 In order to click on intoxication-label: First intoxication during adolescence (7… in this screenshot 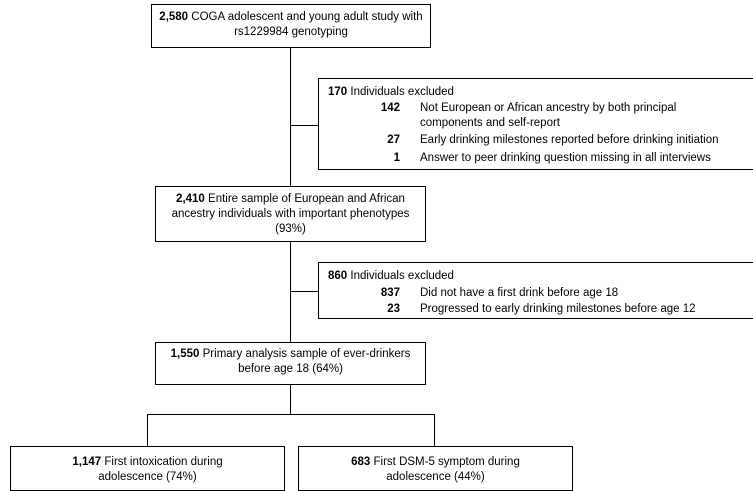, I will do `click(160, 469)`.